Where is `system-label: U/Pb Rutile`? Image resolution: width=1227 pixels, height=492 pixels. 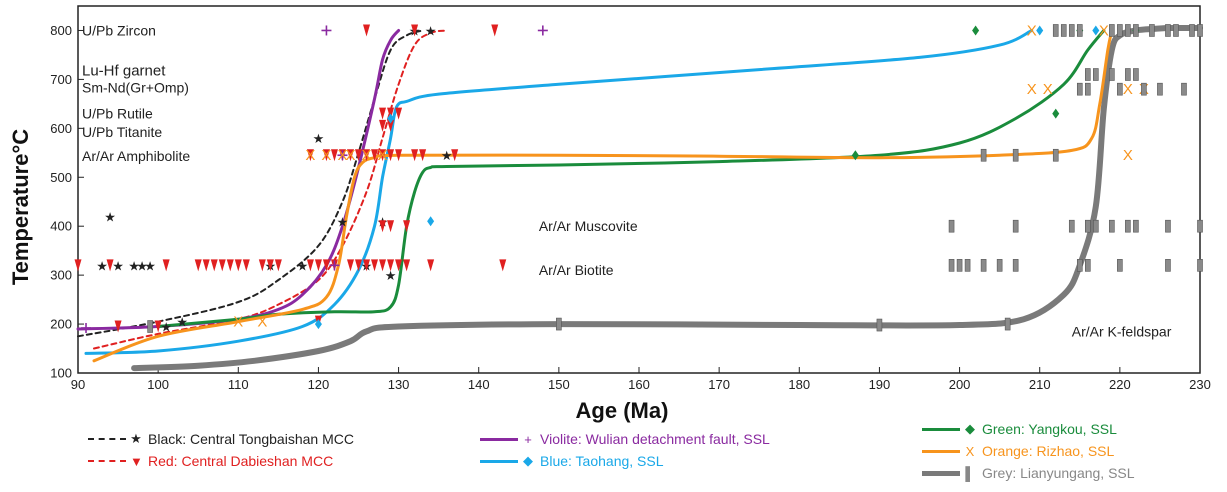
system-label: U/Pb Rutile is located at coordinates (117, 114).